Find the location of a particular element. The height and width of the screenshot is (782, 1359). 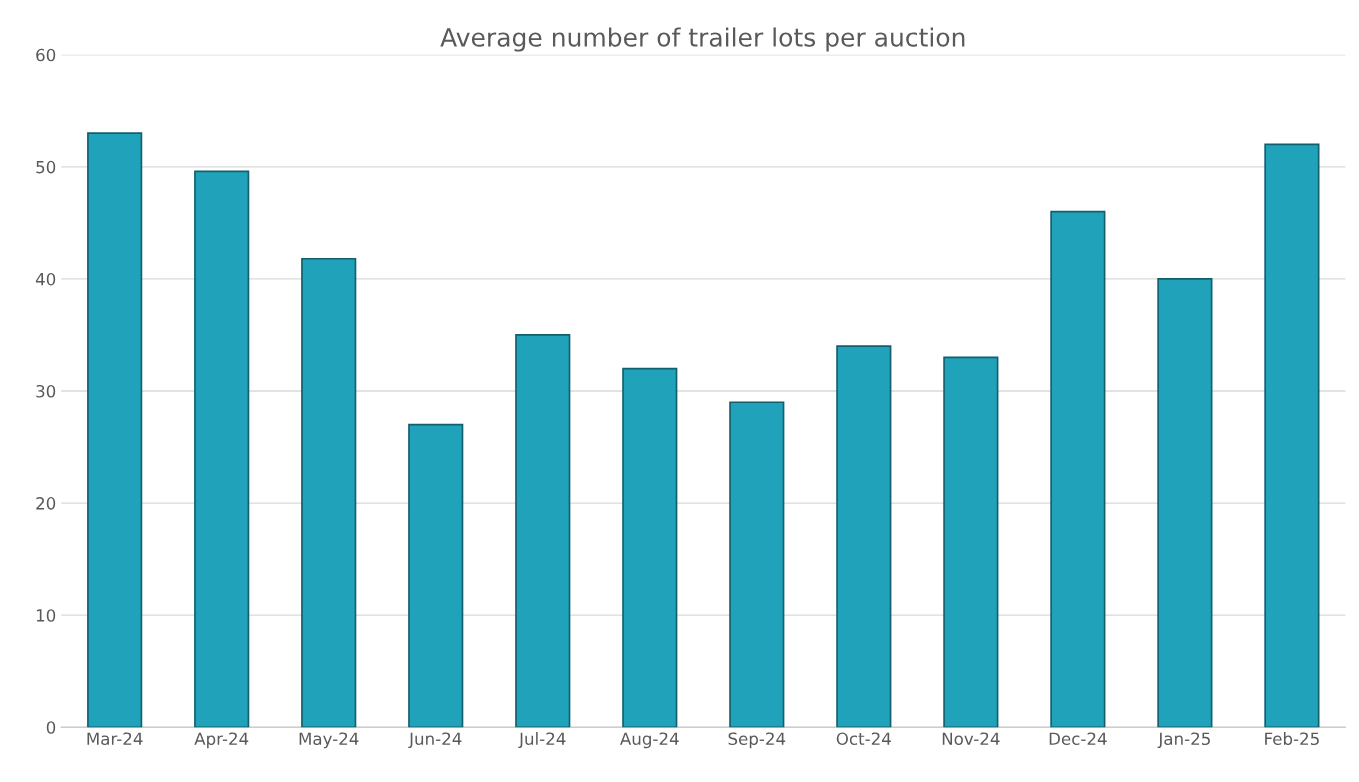

y-tick-label: 30 is located at coordinates (46, 391).